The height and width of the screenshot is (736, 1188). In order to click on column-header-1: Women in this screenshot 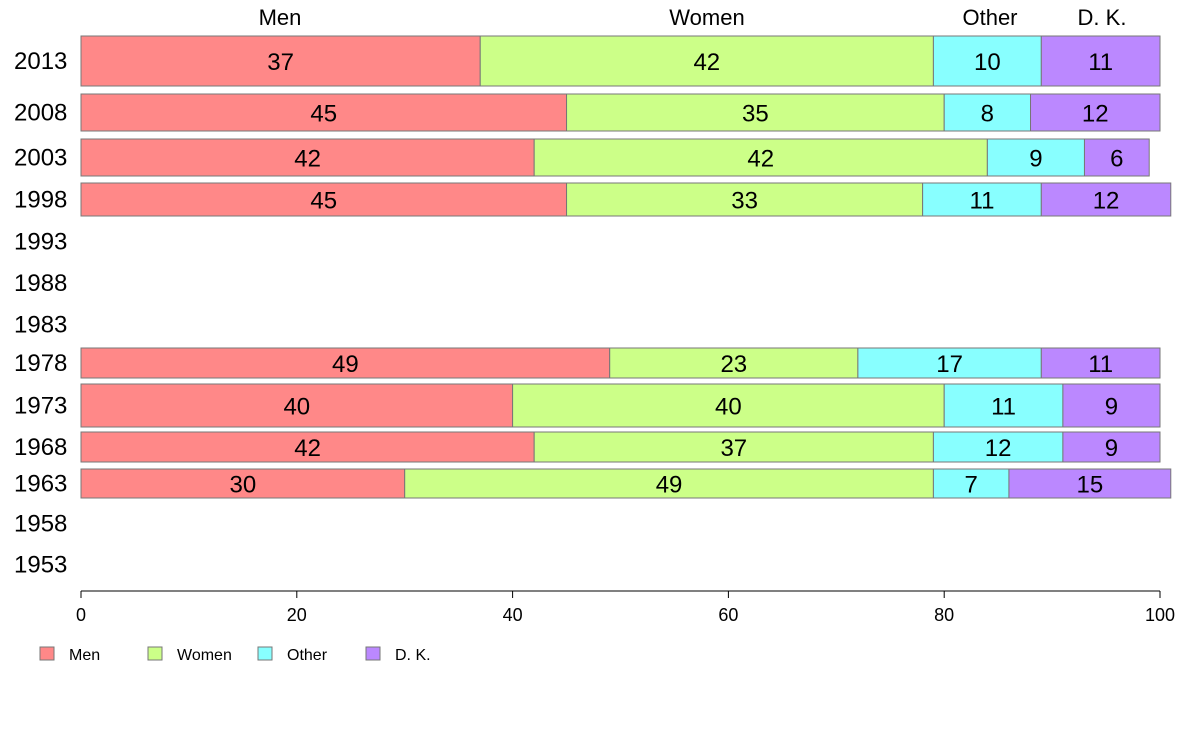, I will do `click(706, 17)`.